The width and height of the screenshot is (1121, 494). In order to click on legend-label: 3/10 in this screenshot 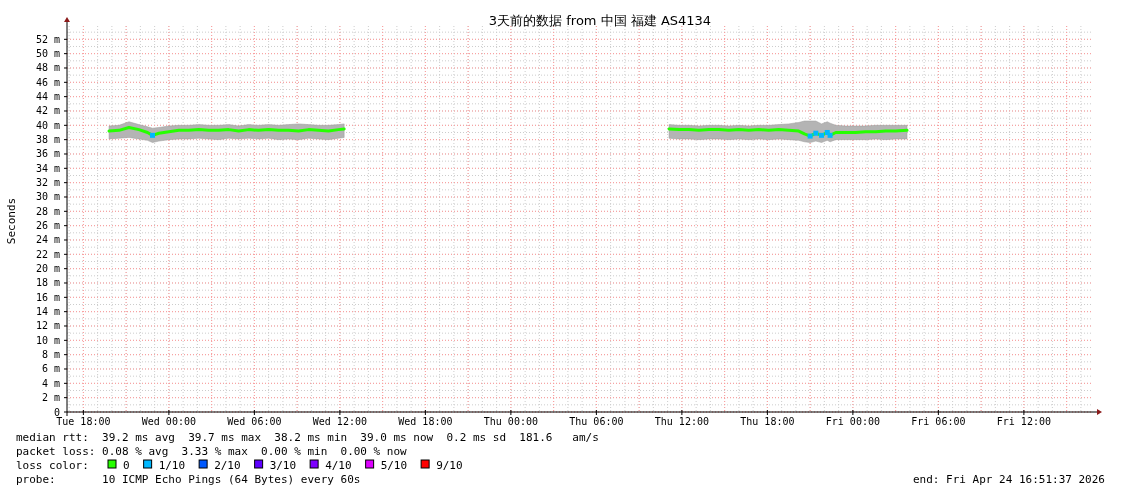, I will do `click(283, 465)`.